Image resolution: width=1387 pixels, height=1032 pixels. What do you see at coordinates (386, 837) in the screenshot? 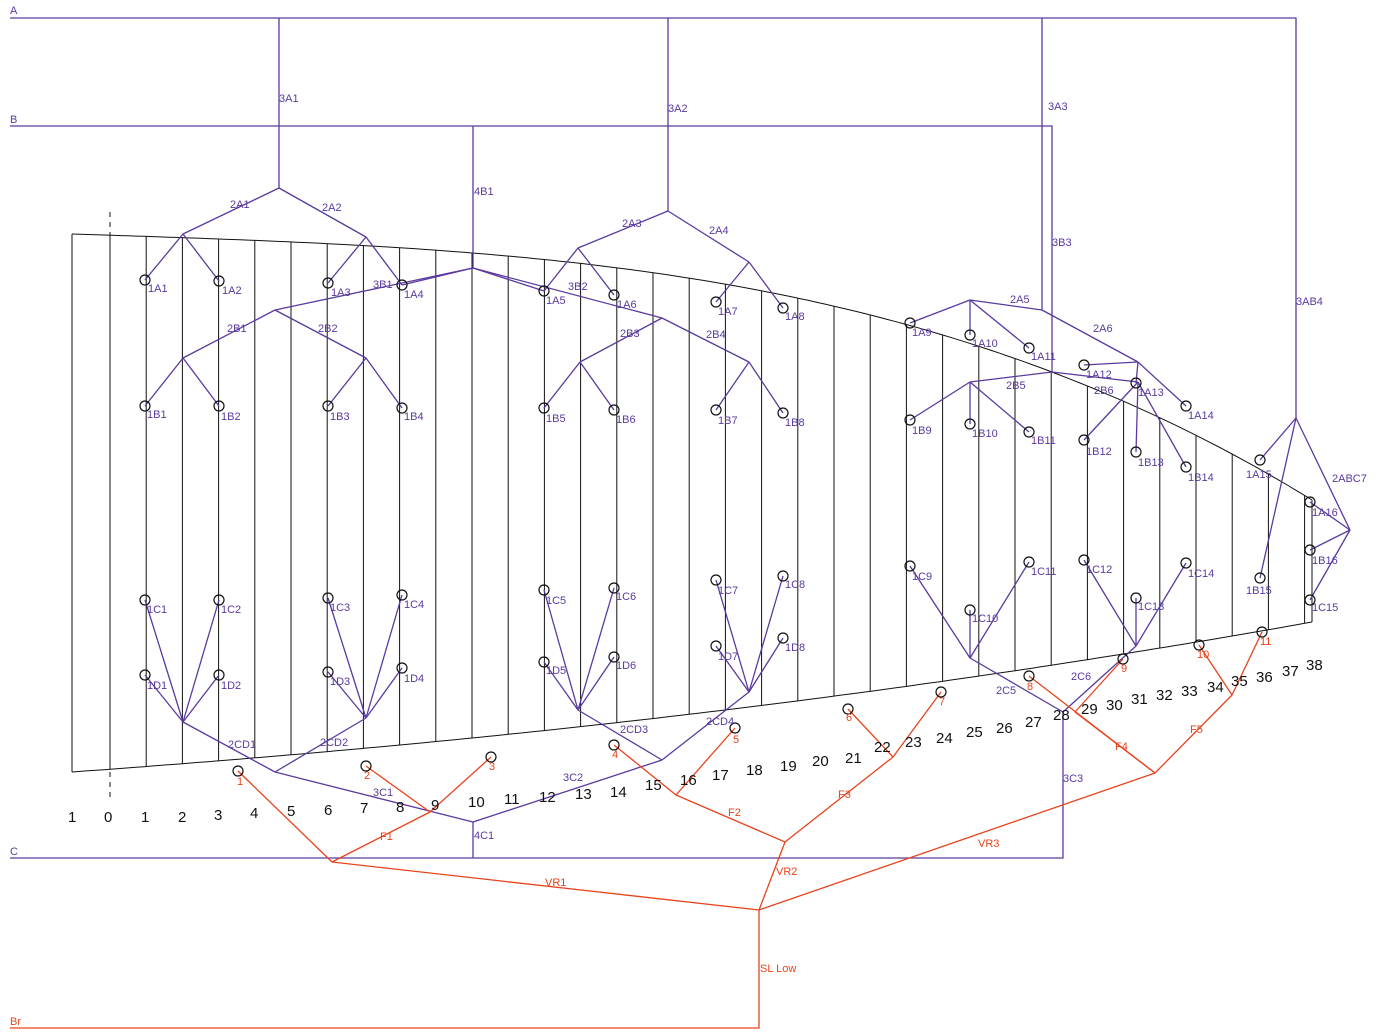
I see `label-f1: F1` at bounding box center [386, 837].